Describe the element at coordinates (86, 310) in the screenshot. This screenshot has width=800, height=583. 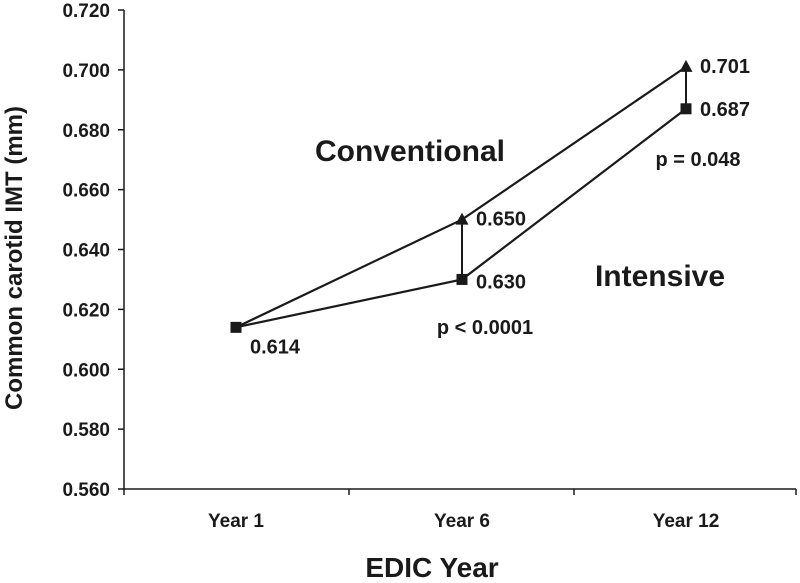
I see `y-tick-label: 0.620` at that location.